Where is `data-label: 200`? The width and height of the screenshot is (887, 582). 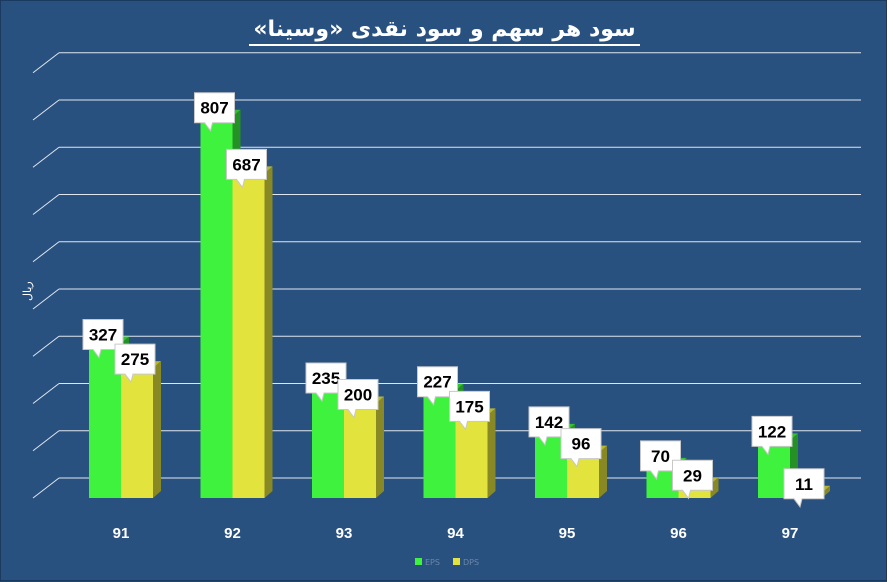 data-label: 200 is located at coordinates (358, 395).